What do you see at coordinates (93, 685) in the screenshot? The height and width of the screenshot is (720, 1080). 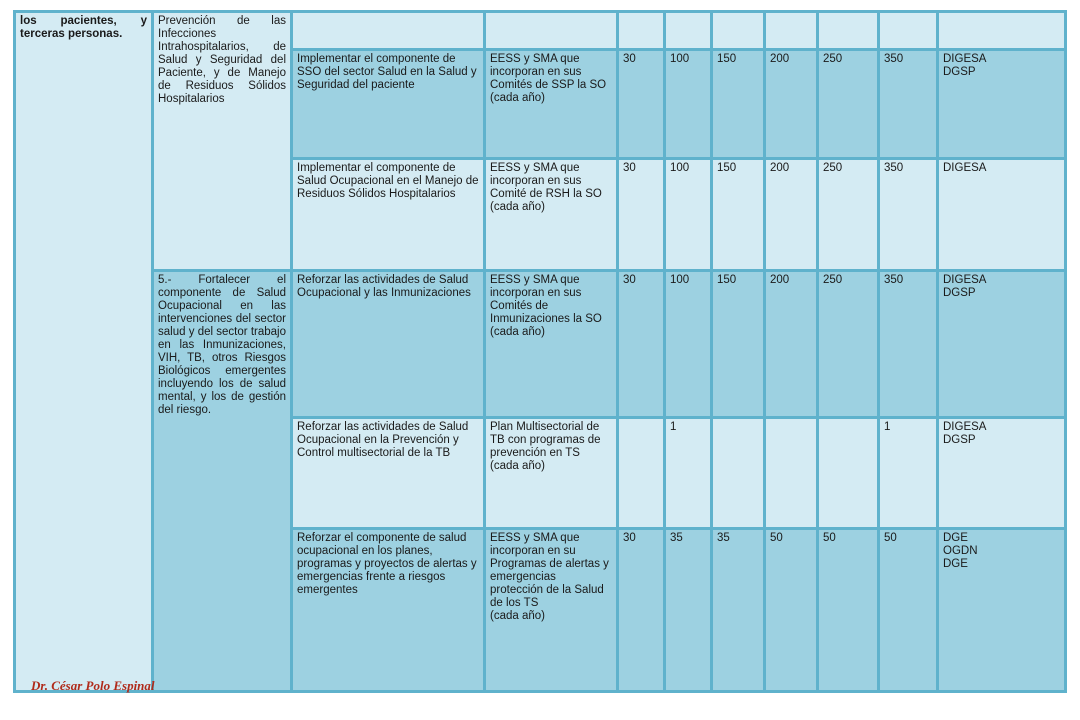 I see `author-signature: Dr. César Polo Espinal` at bounding box center [93, 685].